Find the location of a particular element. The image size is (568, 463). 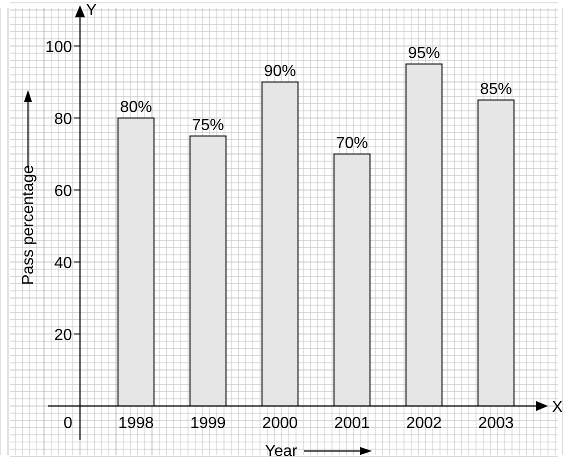

x-axis-title: Year is located at coordinates (281, 451).